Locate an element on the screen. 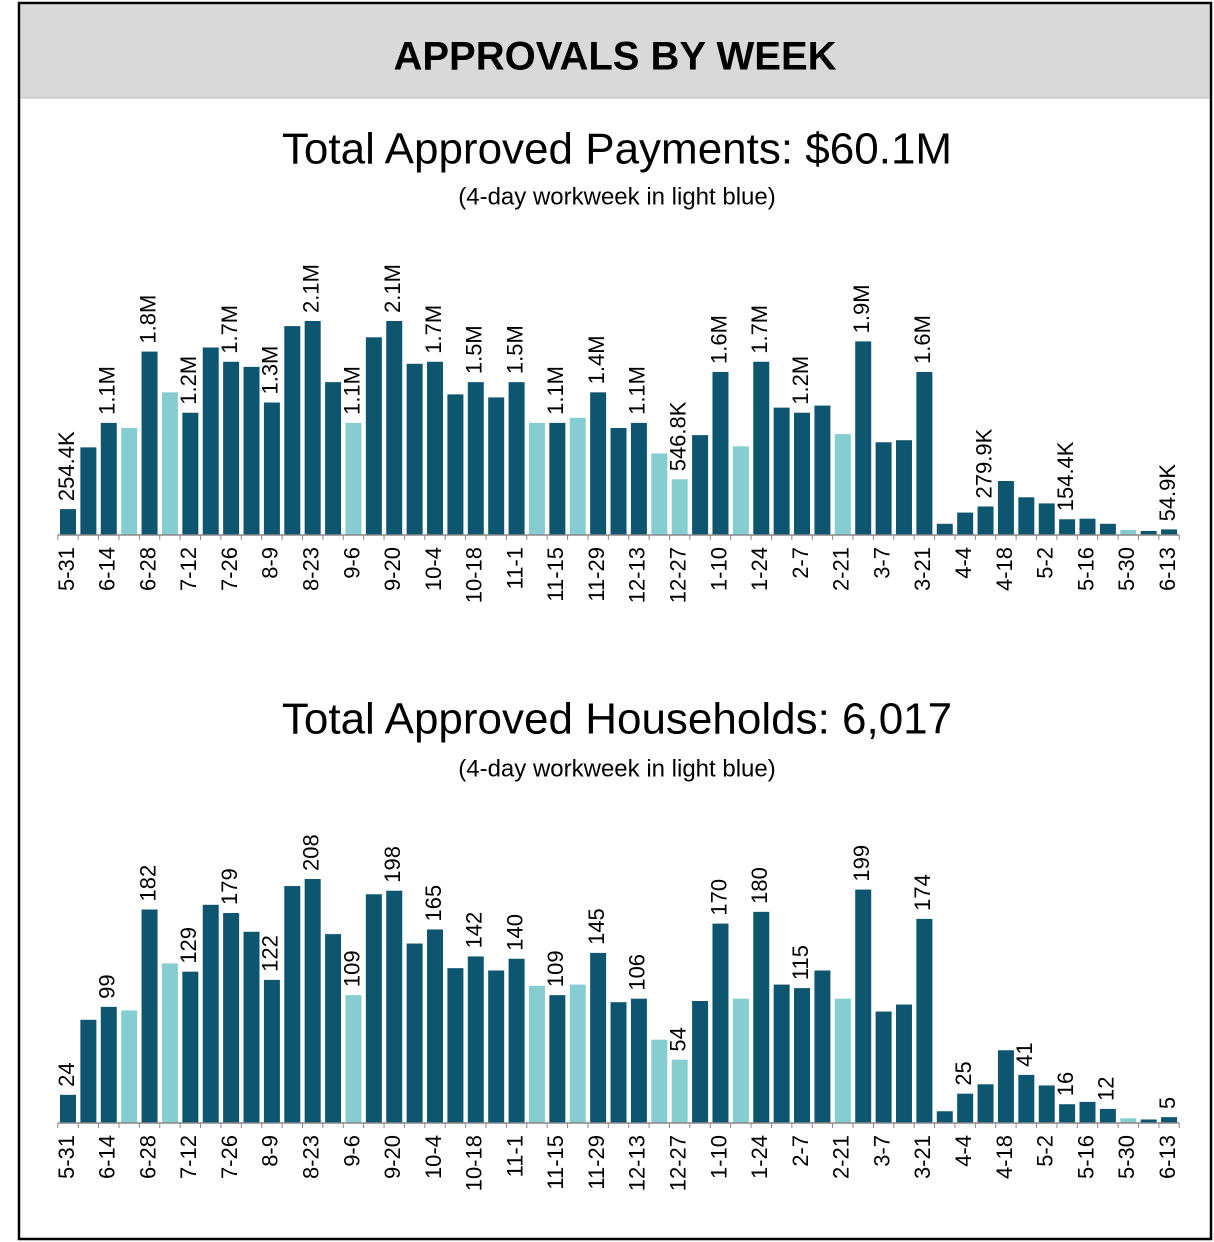 This screenshot has height=1242, width=1214. value-label: 279.9K is located at coordinates (983, 463).